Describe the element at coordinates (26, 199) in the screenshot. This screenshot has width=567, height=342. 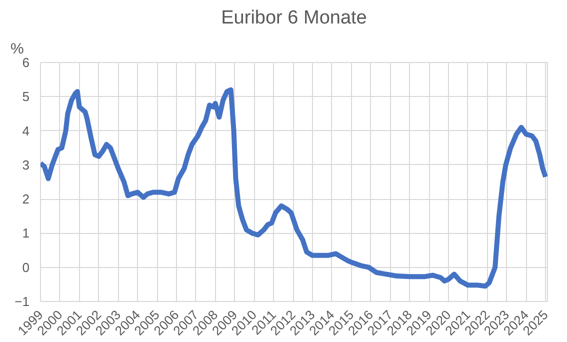
I see `y-tick-label: 2` at that location.